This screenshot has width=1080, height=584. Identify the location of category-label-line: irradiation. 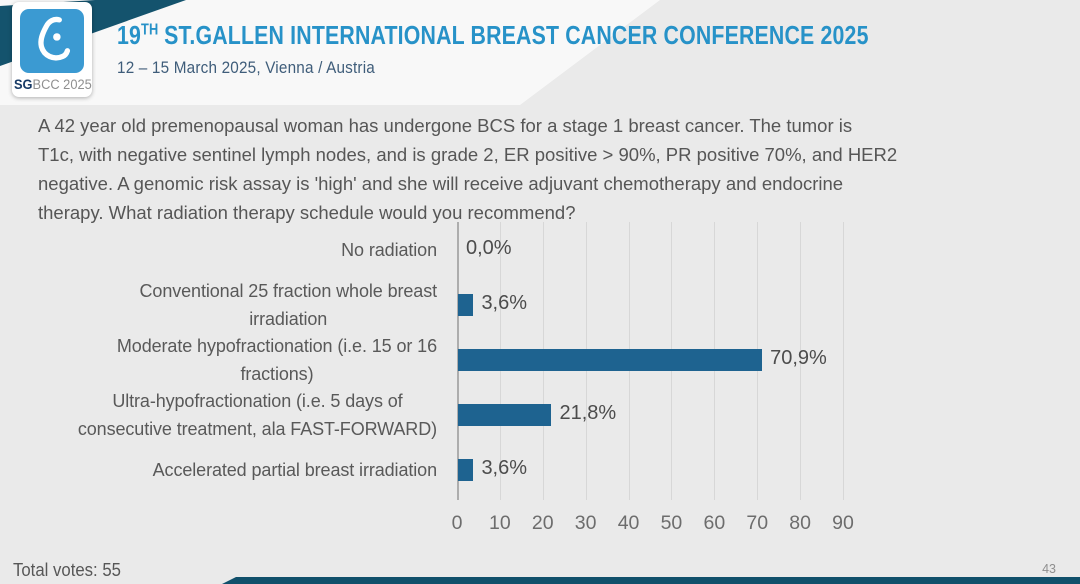
(288, 318).